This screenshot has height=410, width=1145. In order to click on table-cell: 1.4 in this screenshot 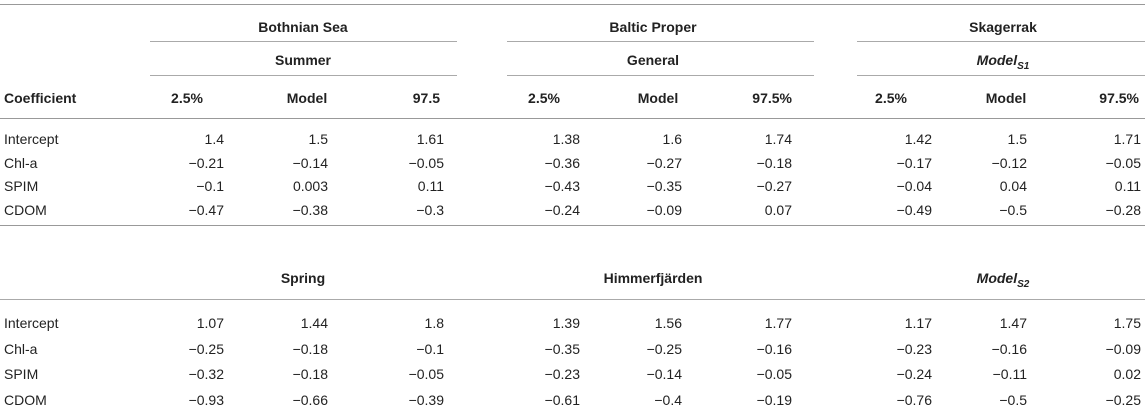, I will do `click(214, 139)`.